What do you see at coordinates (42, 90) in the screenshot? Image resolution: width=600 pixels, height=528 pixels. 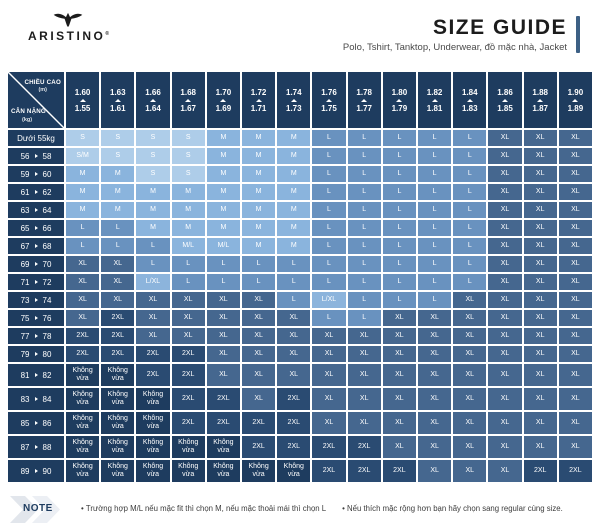 I see `height-axis-unit: (m)` at bounding box center [42, 90].